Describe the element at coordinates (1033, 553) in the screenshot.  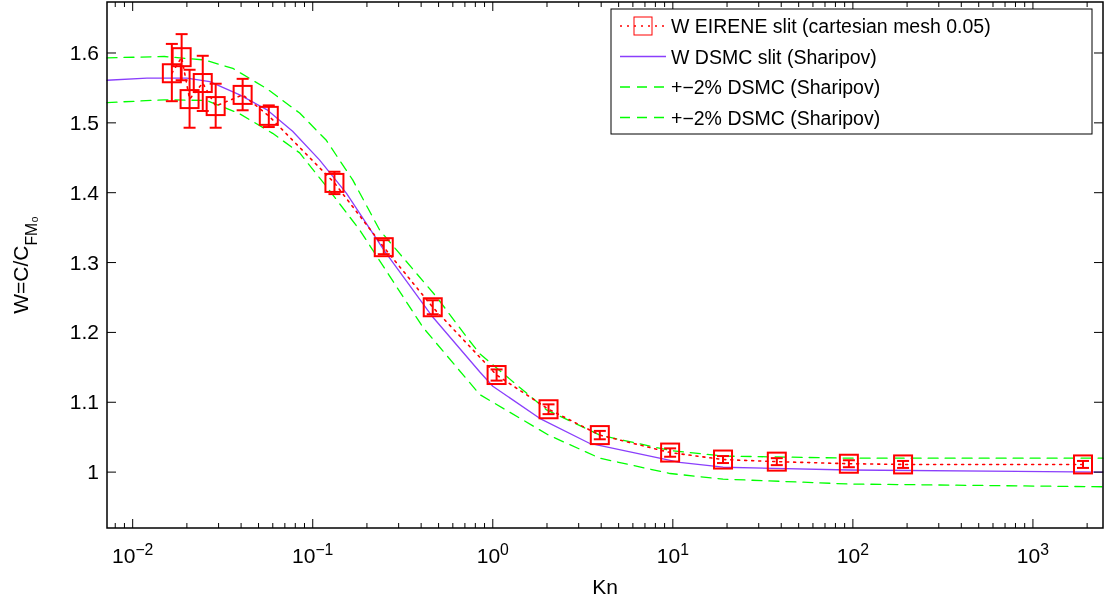
I see `x-tick-label: 10$^{3}$` at that location.